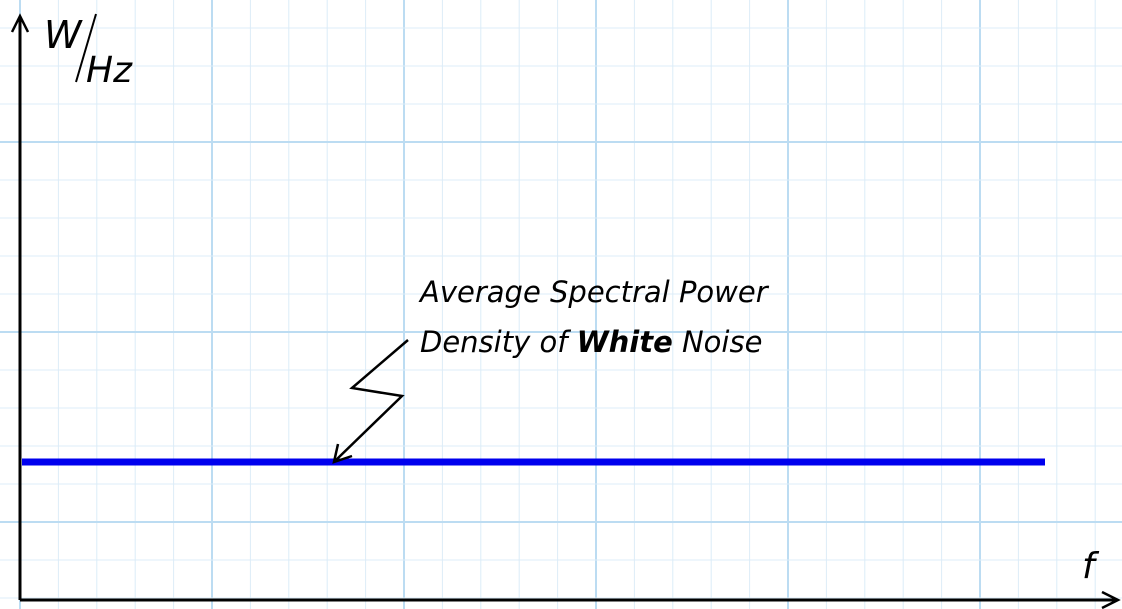 The image size is (1122, 609). What do you see at coordinates (86, 48) in the screenshot?
I see `y-label-slash` at bounding box center [86, 48].